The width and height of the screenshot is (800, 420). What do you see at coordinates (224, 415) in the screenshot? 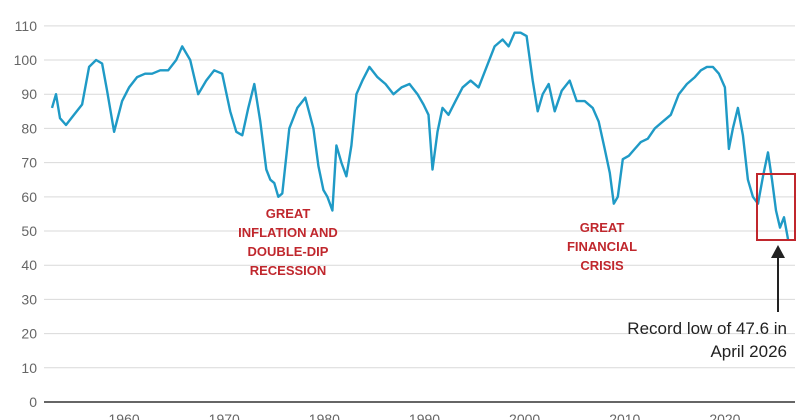
I see `x-tick-label: 1970` at bounding box center [224, 415].